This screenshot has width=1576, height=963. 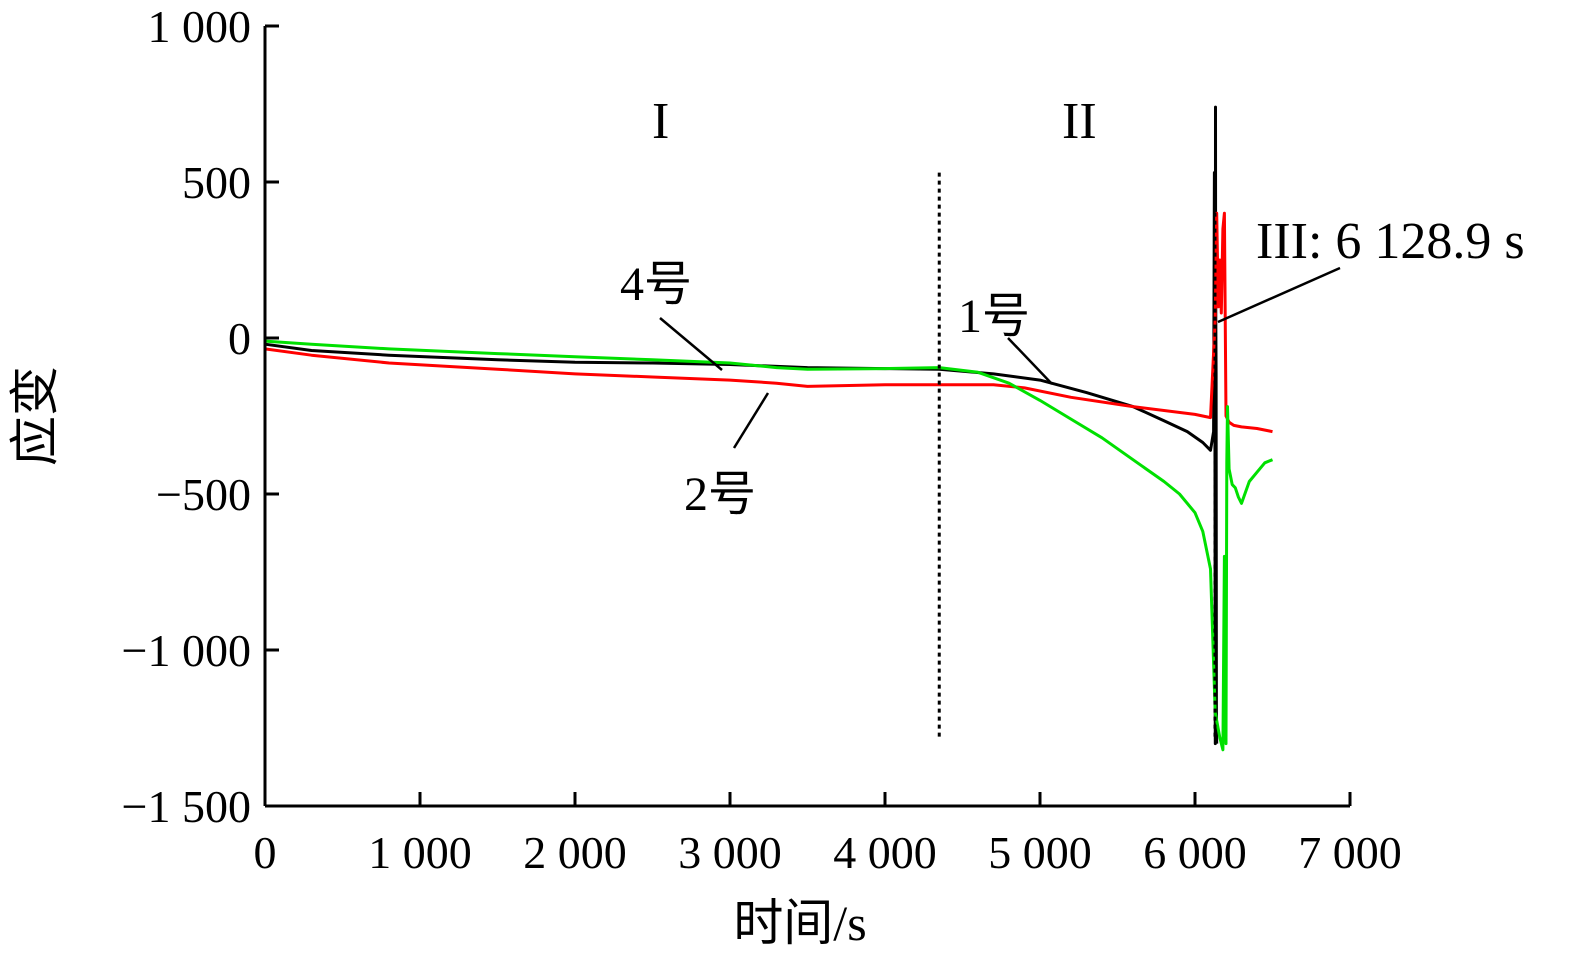 What do you see at coordinates (239, 338) in the screenshot?
I see `y-tick-label: 0` at bounding box center [239, 338].